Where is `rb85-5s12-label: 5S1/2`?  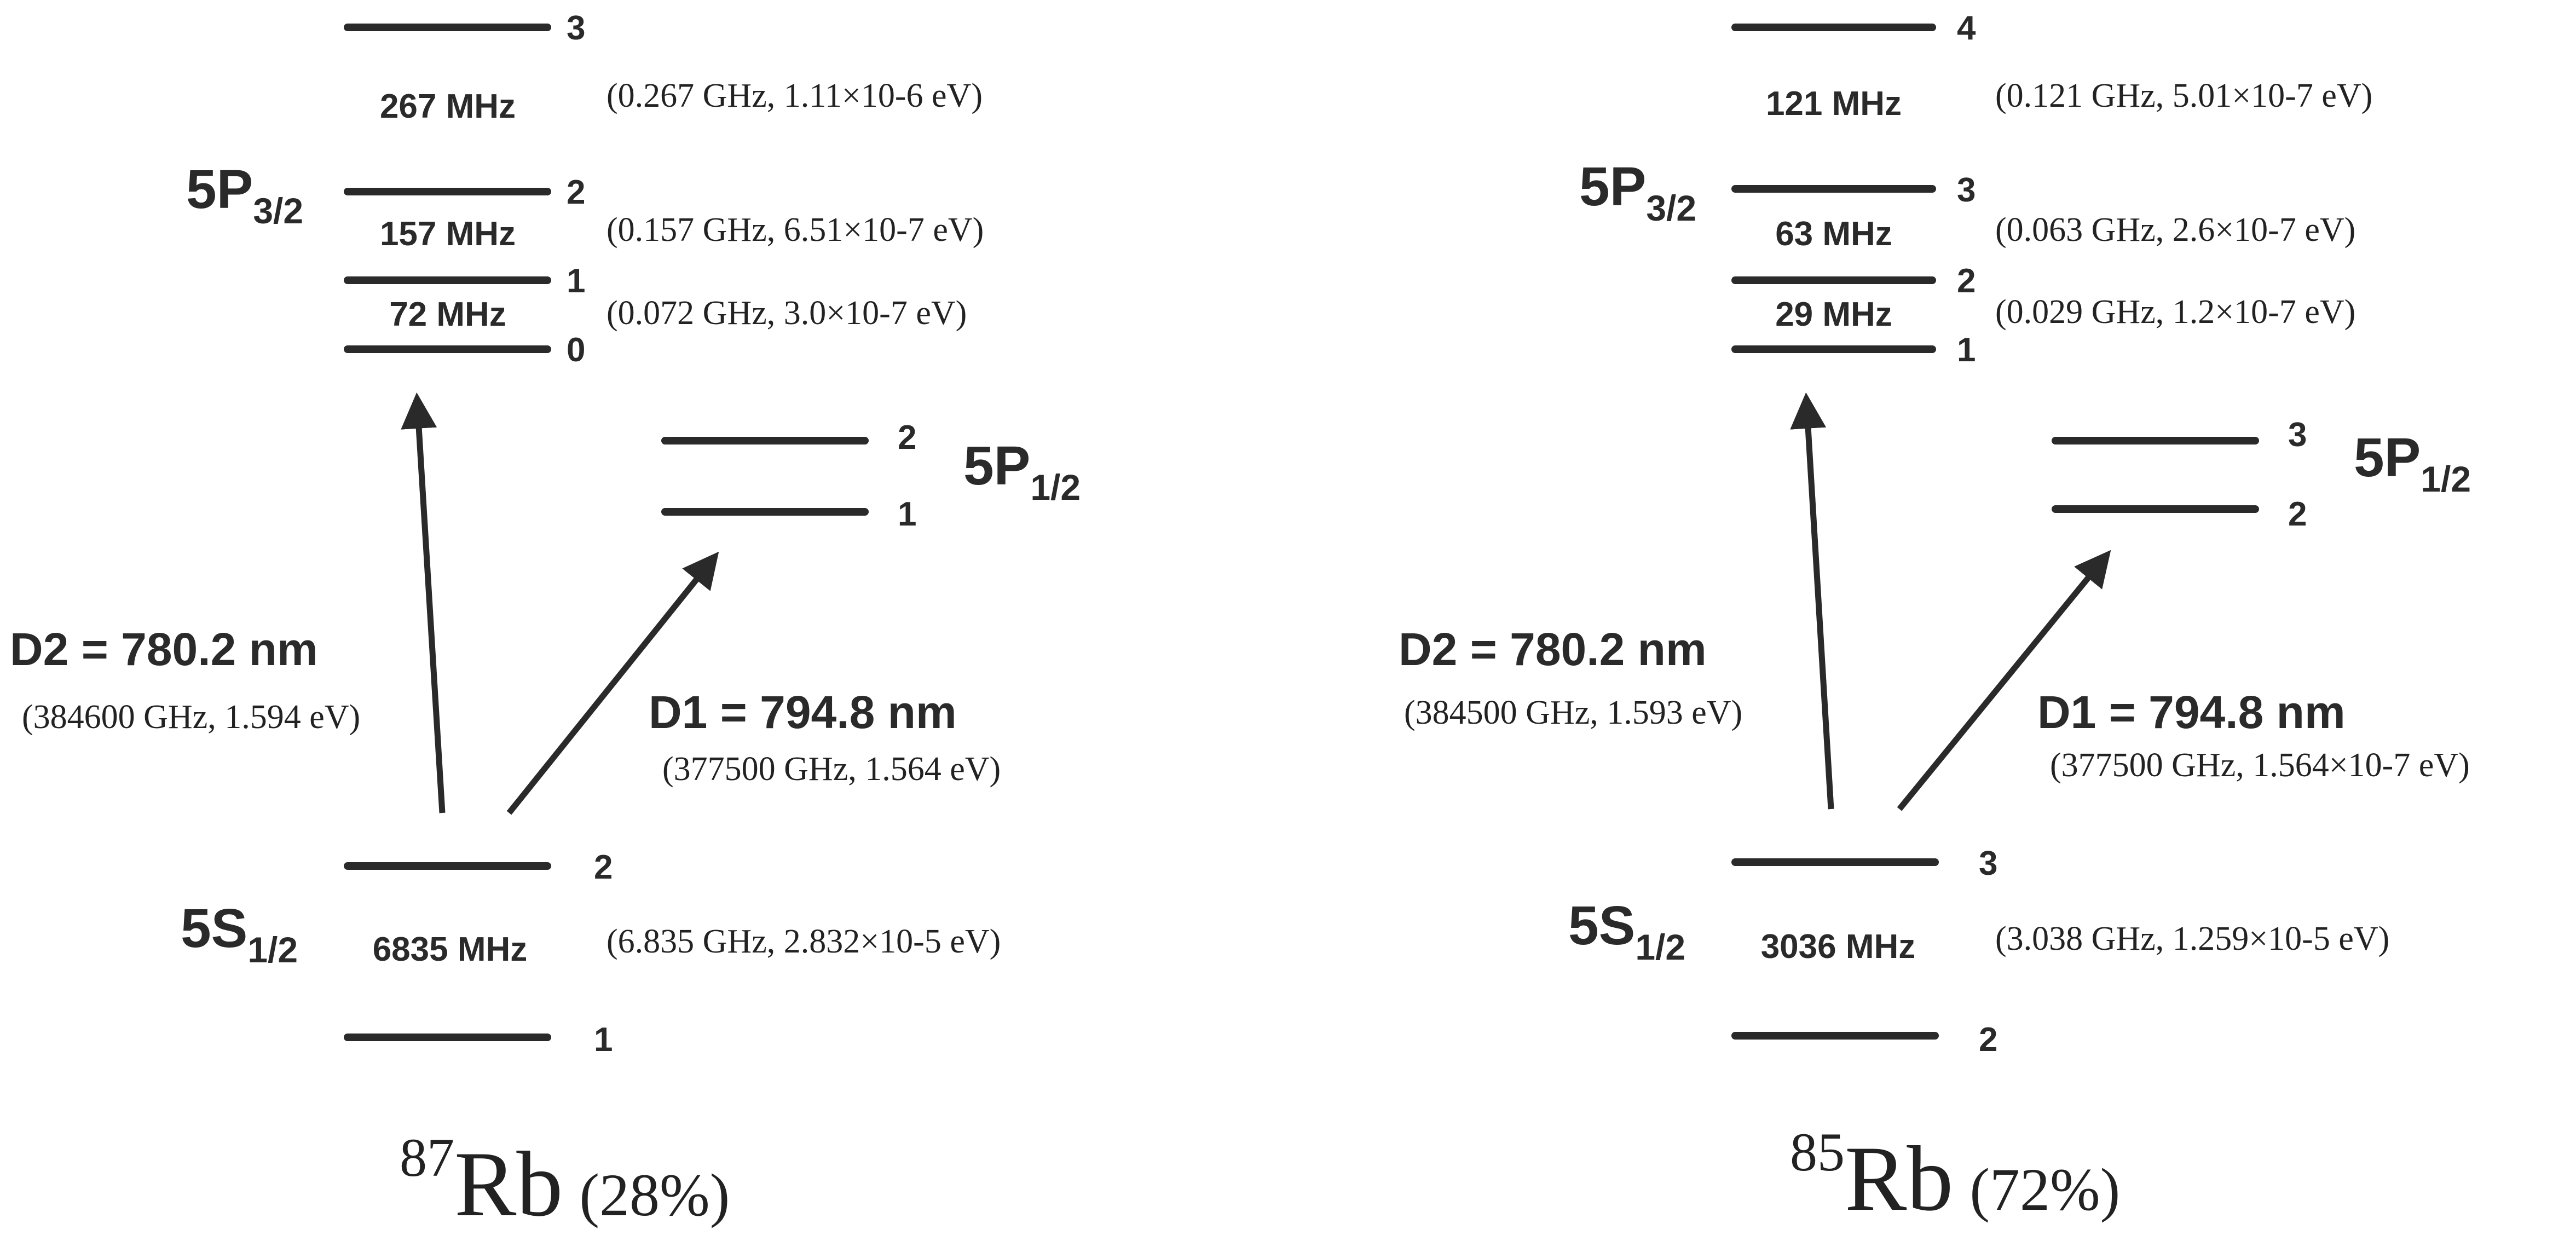
rb85-5s12-label: 5S1/2 is located at coordinates (1627, 931).